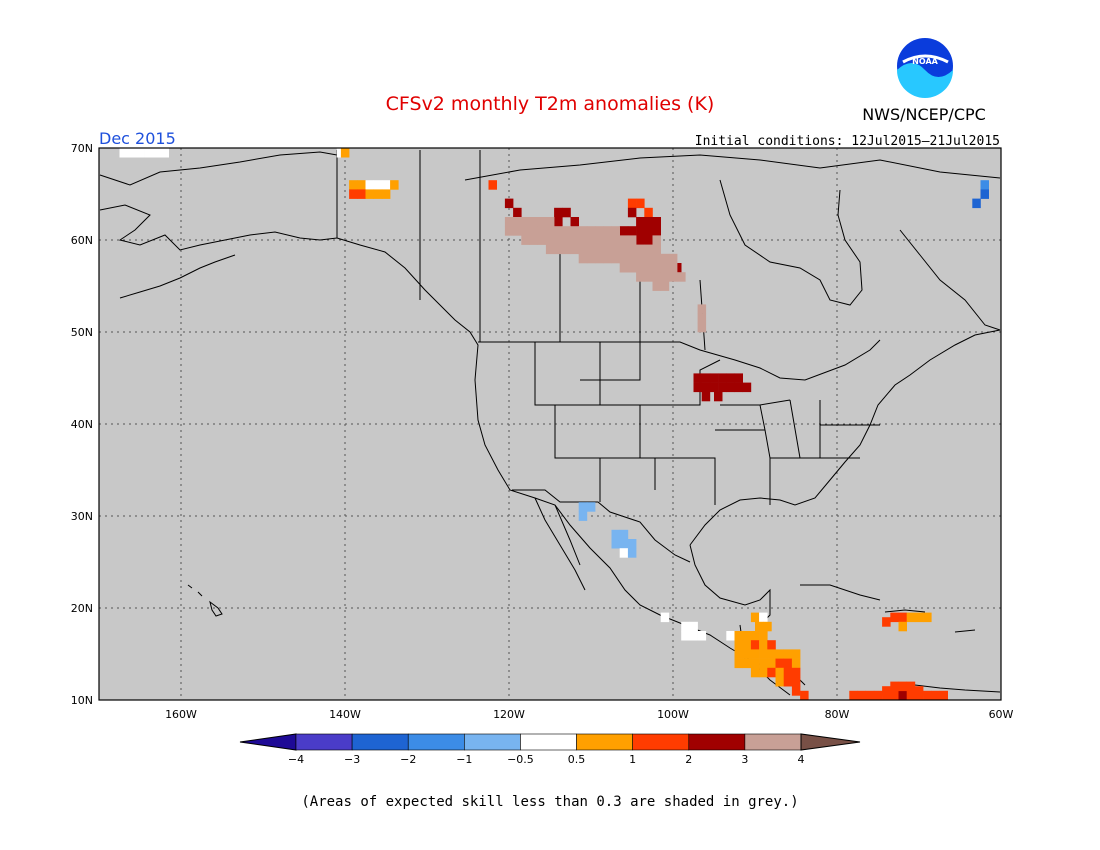 This screenshot has width=1100, height=850. What do you see at coordinates (181, 714) in the screenshot?
I see `lon-tick-label: 160W` at bounding box center [181, 714].